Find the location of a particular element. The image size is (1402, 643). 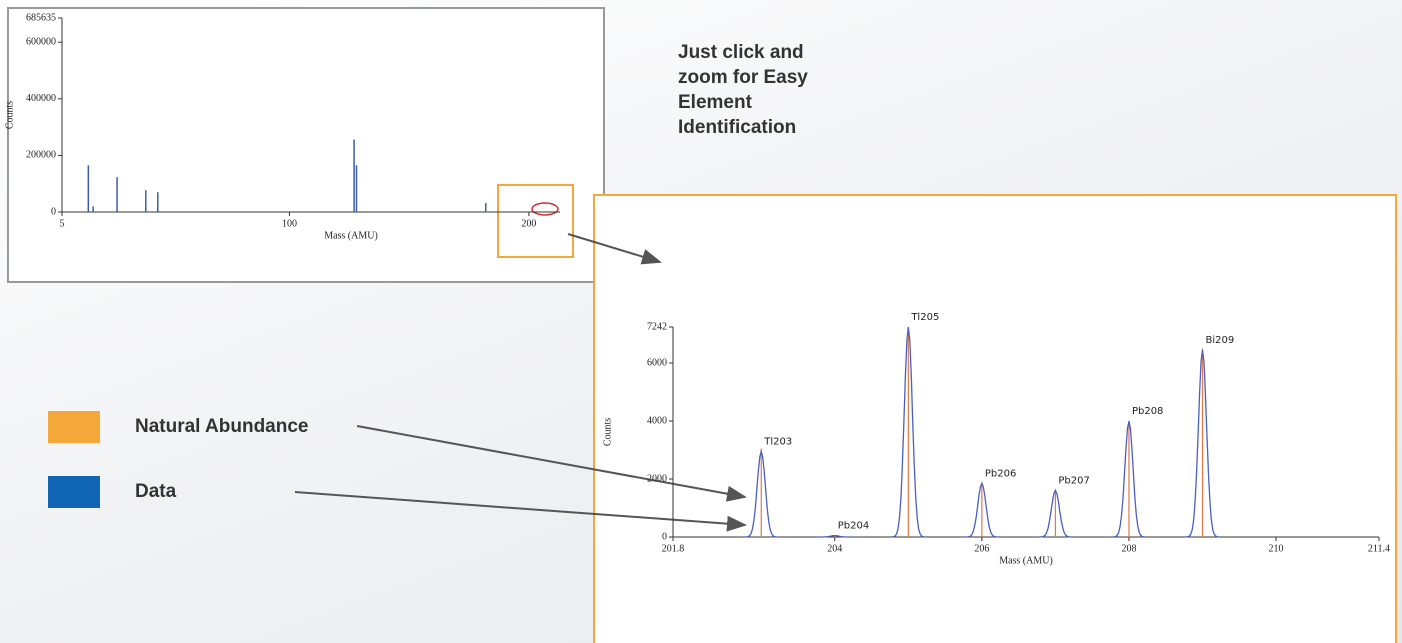

y-tick-label: 2000 is located at coordinates (657, 478).